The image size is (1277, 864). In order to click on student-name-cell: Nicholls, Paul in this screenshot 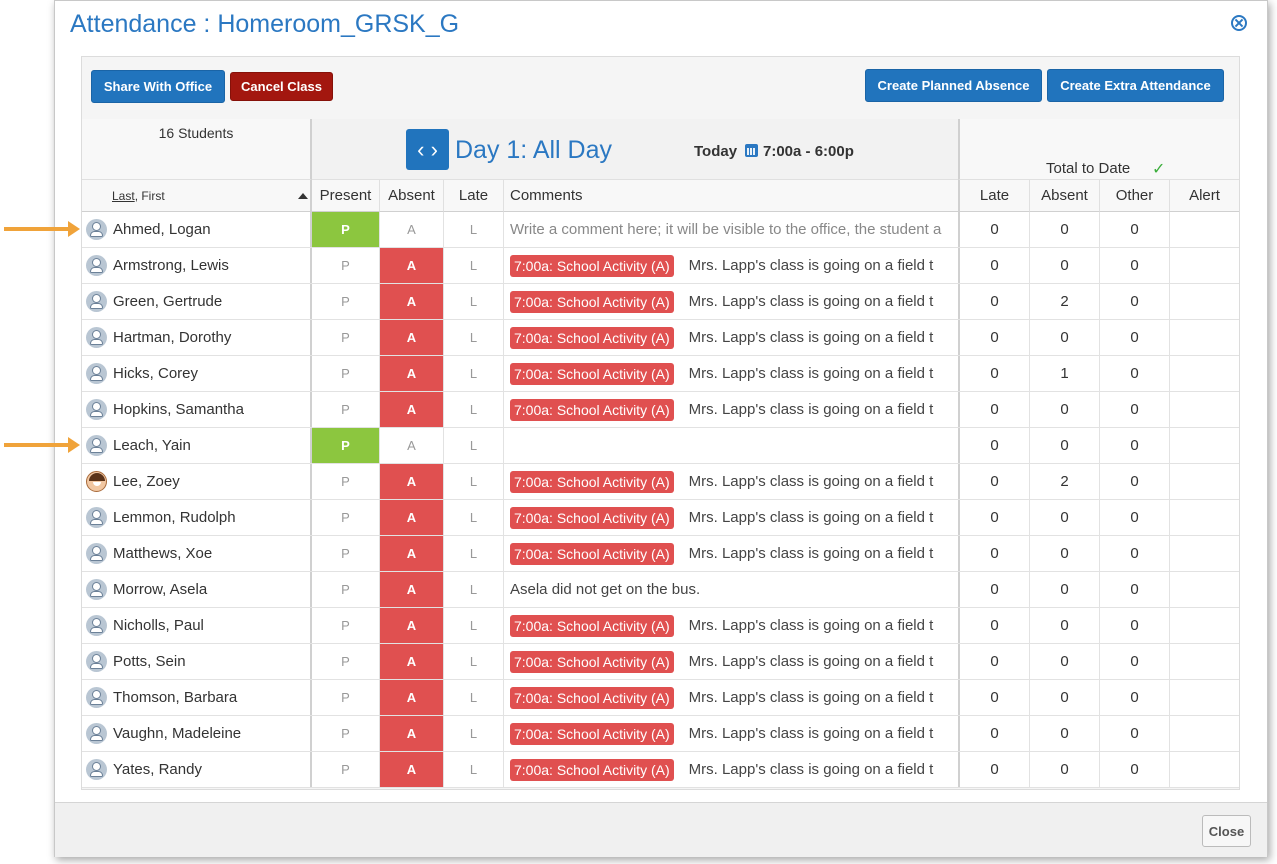, I will do `click(197, 625)`.